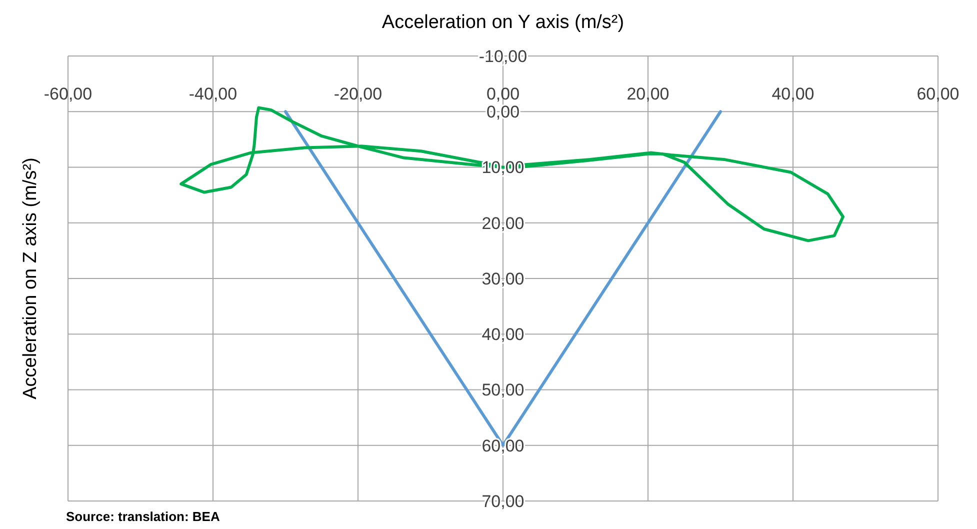 This screenshot has height=529, width=977. Describe the element at coordinates (503, 334) in the screenshot. I see `y-tick-label: 40,00` at that location.